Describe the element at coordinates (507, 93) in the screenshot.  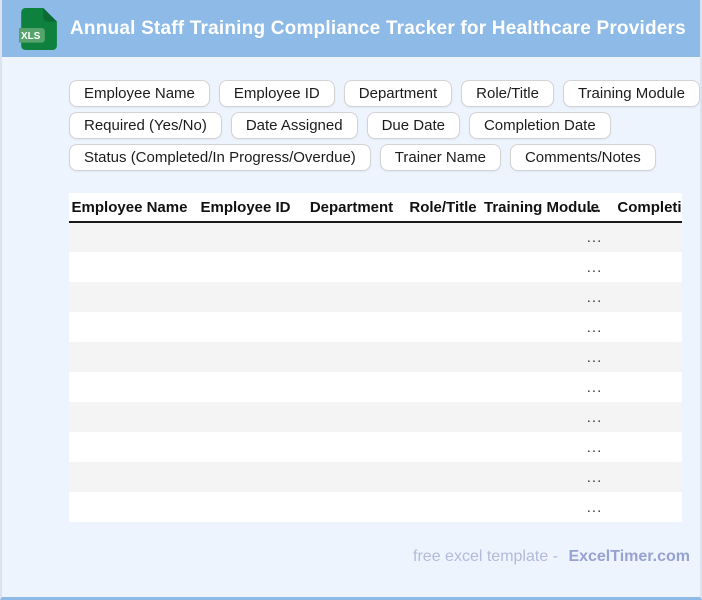
I see `column-chip-role-title: Role/Title` at that location.